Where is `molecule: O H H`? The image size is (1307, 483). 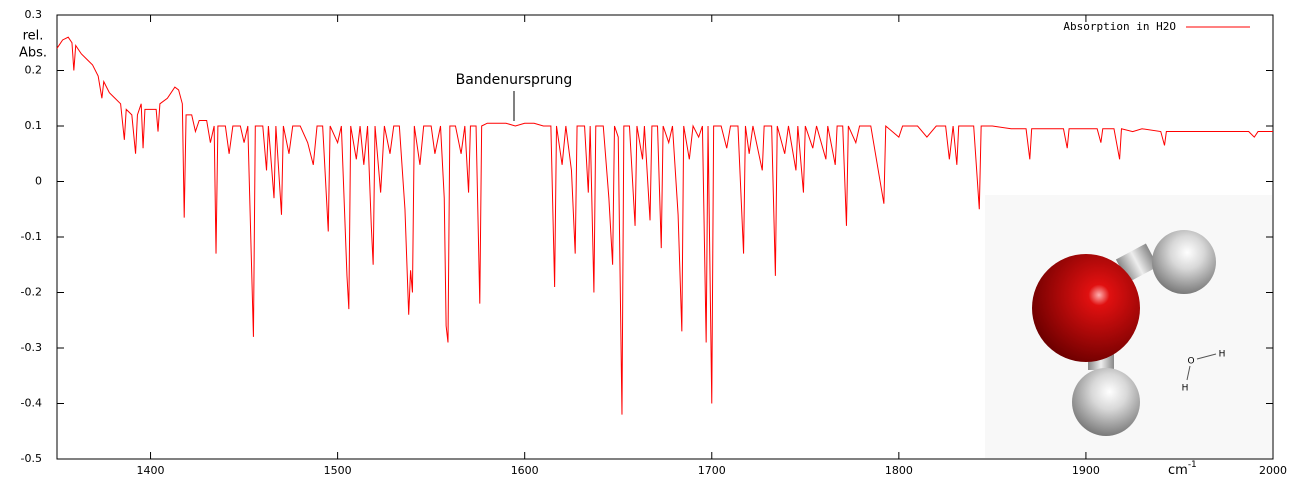
molecule: O H H is located at coordinates (1128, 333).